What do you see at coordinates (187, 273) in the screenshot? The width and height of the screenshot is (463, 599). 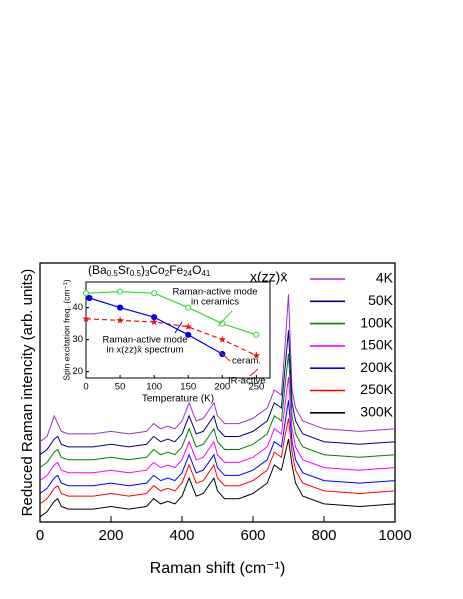 I see `title-subscript: 24` at bounding box center [187, 273].